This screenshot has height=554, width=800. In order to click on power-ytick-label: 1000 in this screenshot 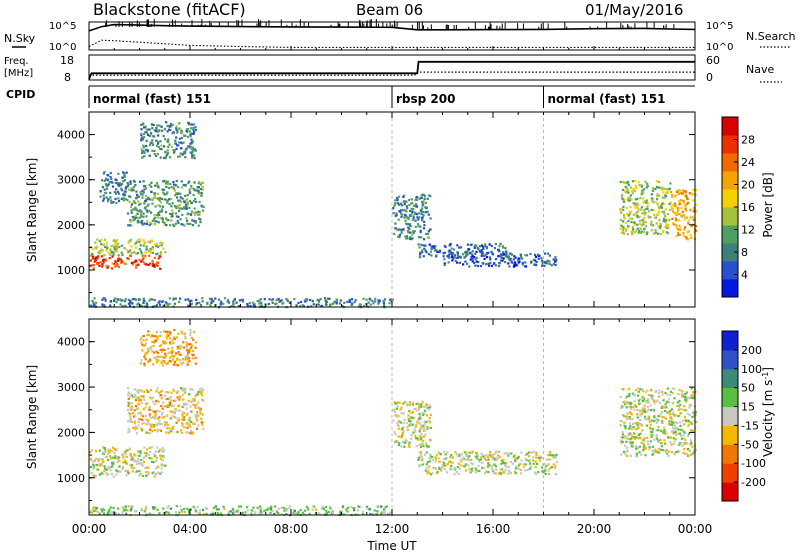, I will do `click(71, 270)`.